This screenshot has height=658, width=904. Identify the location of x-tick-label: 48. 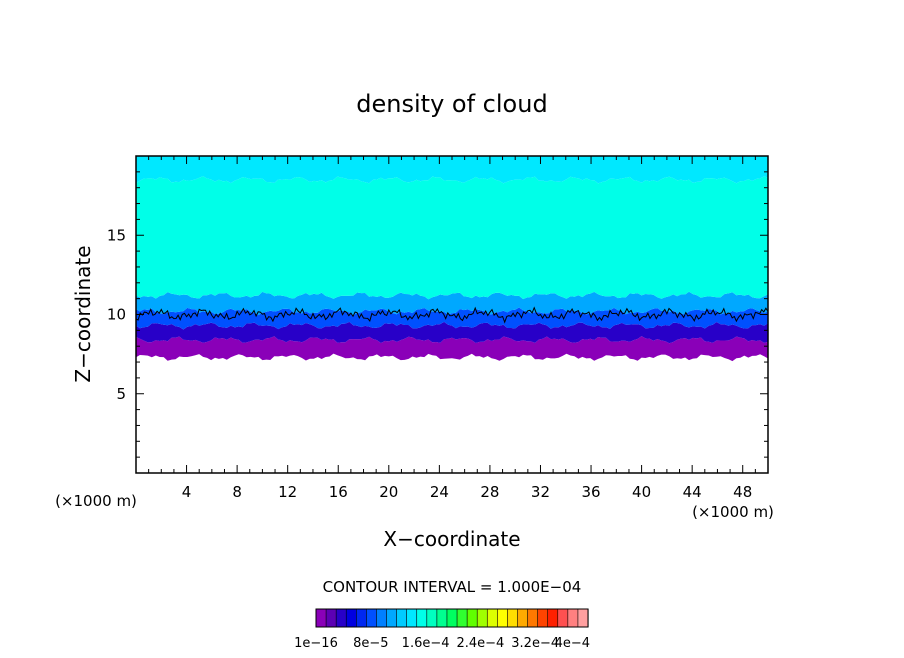
(742, 492).